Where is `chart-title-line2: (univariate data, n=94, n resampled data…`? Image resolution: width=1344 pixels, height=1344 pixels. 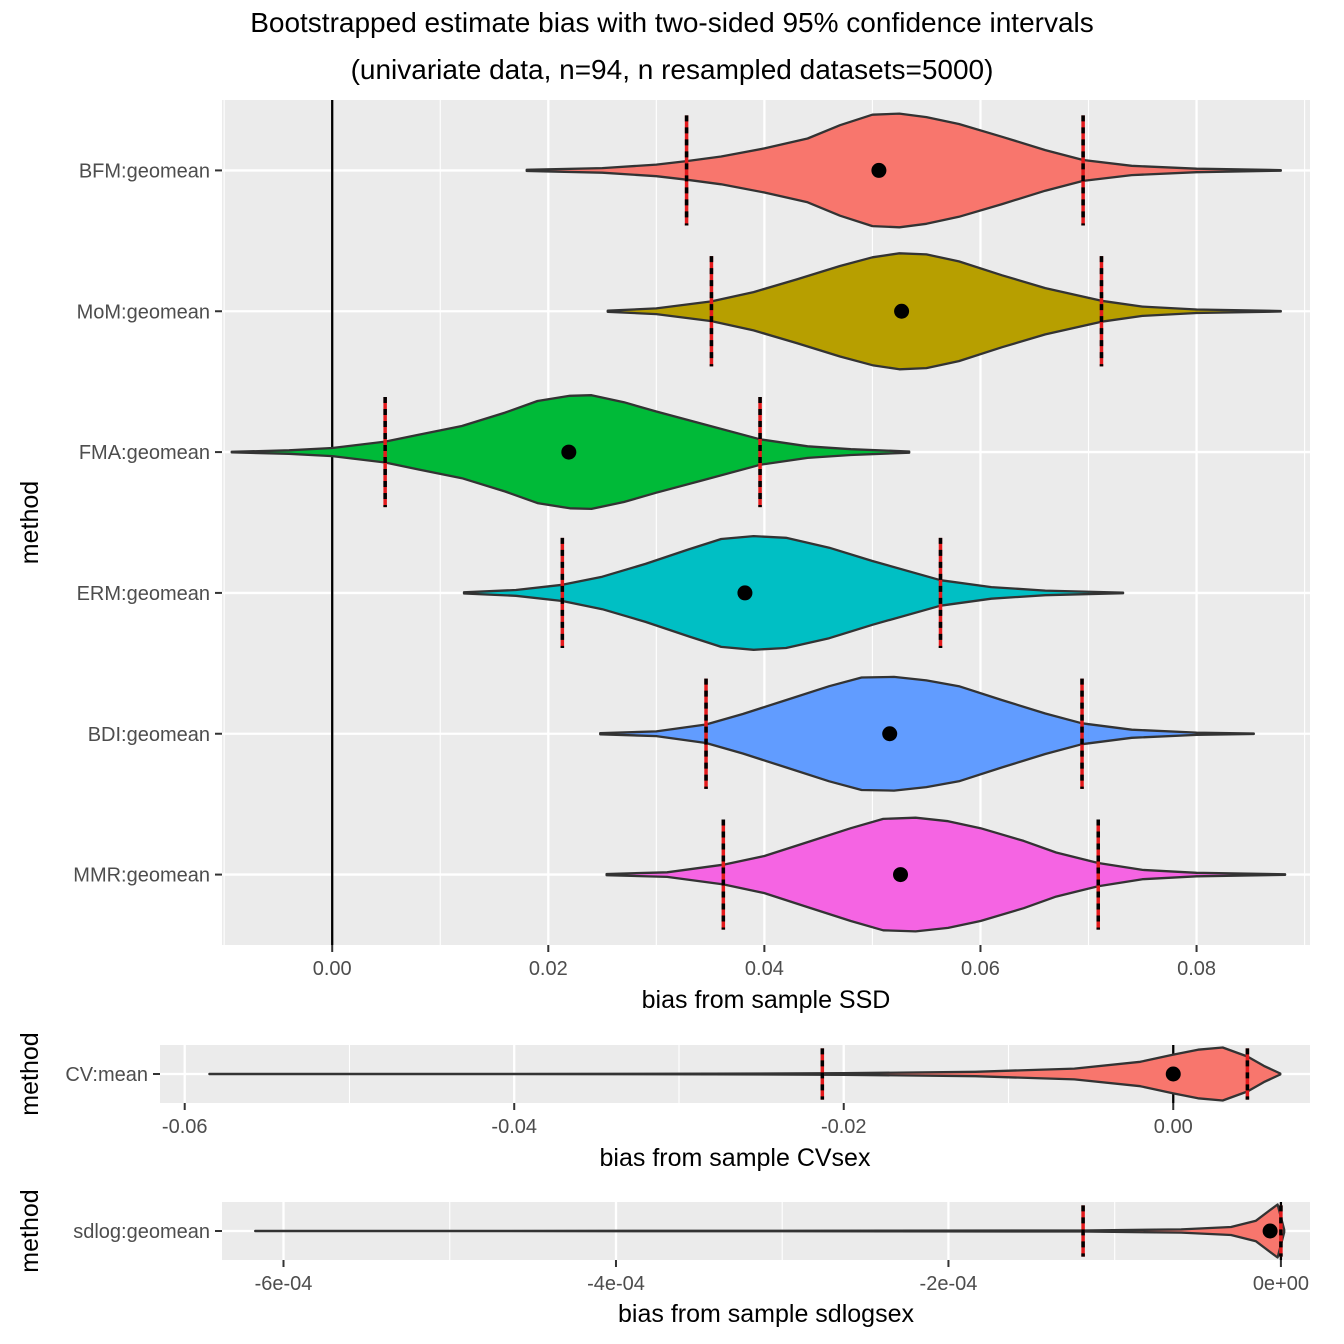
chart-title-line2: (univariate data, n=94, n resampled data… is located at coordinates (672, 69).